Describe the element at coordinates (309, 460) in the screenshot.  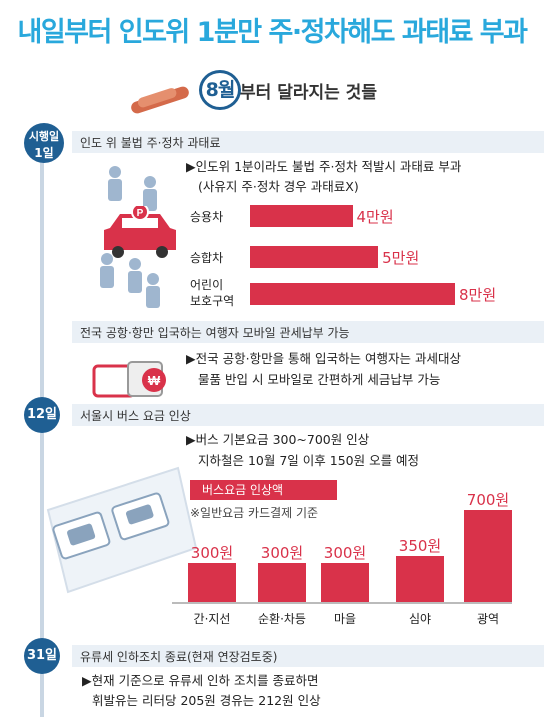
I see `section-3-bullet-line2: 지하철은 10월 7일 이후 150원 오를 예정` at that location.